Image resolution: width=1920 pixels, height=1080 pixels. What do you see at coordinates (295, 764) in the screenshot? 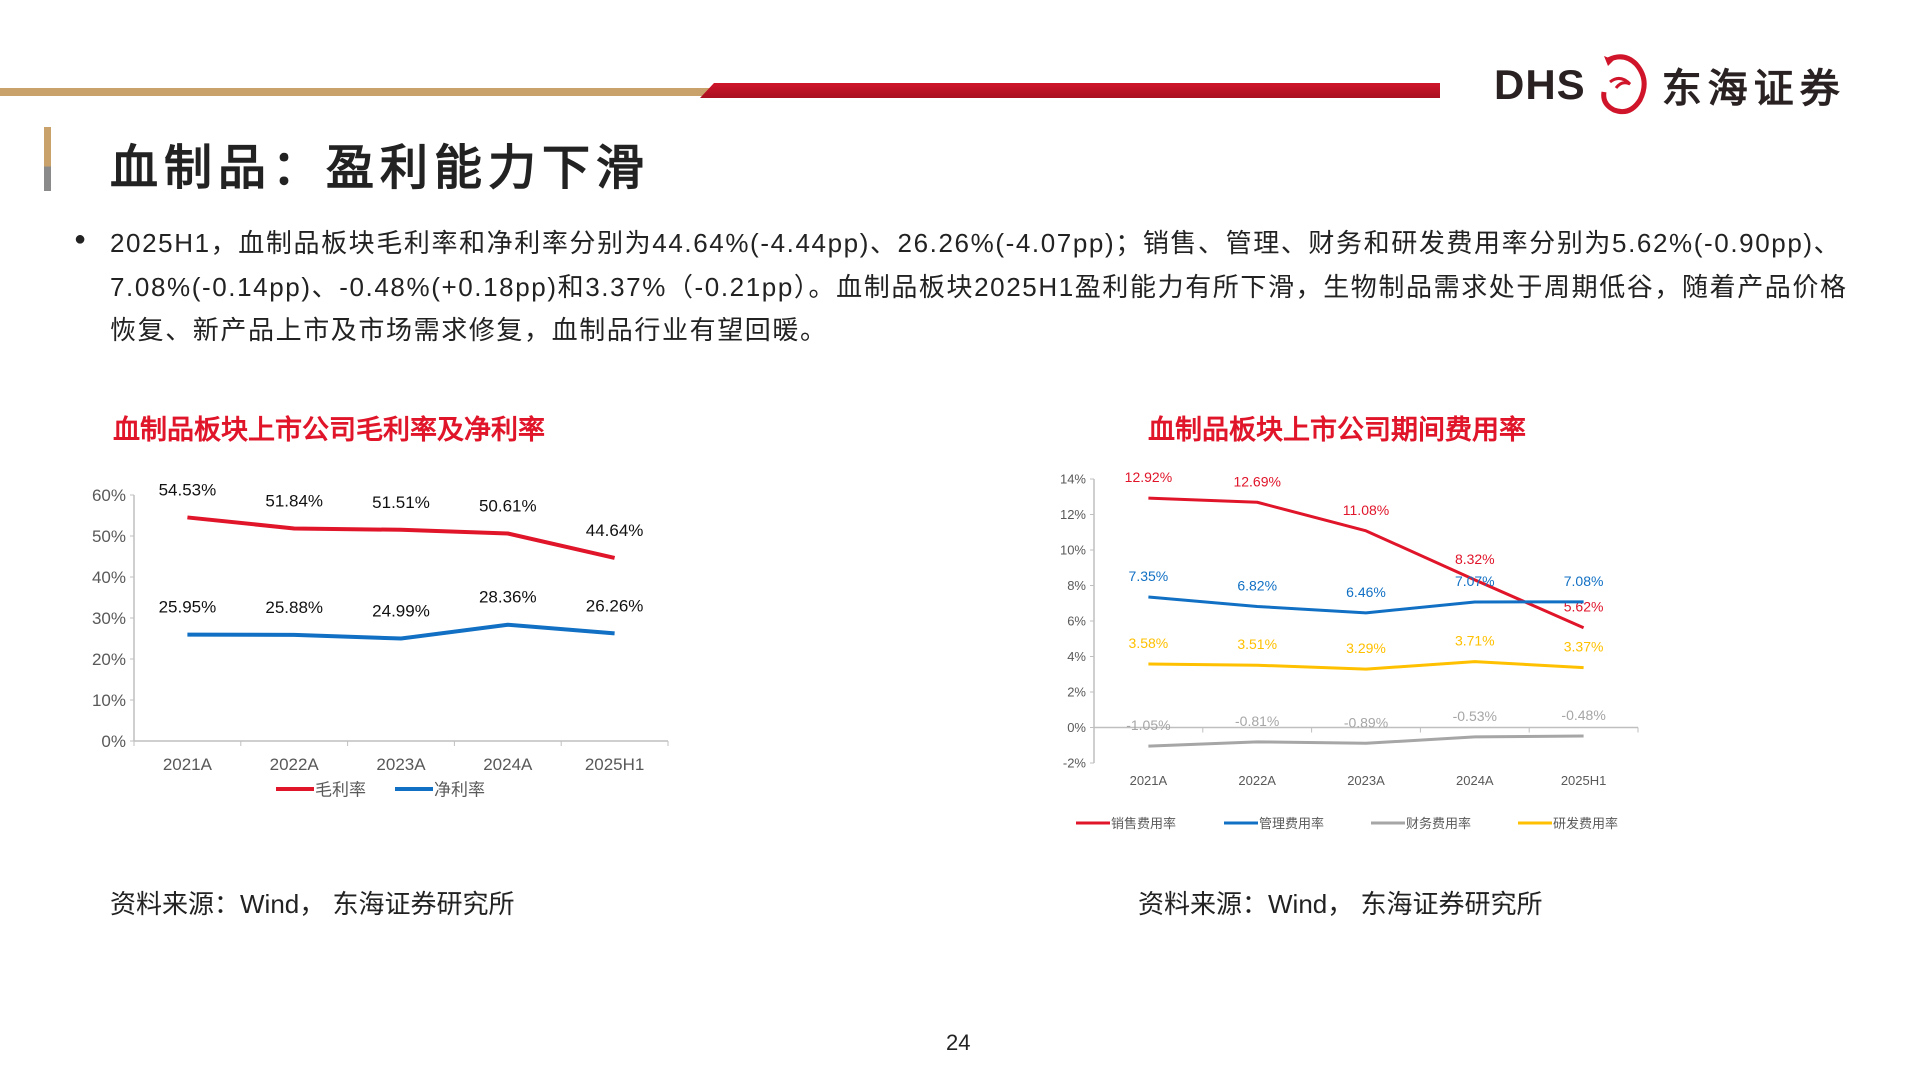
I see `chart1-x-tick-label: 2022A` at bounding box center [295, 764].